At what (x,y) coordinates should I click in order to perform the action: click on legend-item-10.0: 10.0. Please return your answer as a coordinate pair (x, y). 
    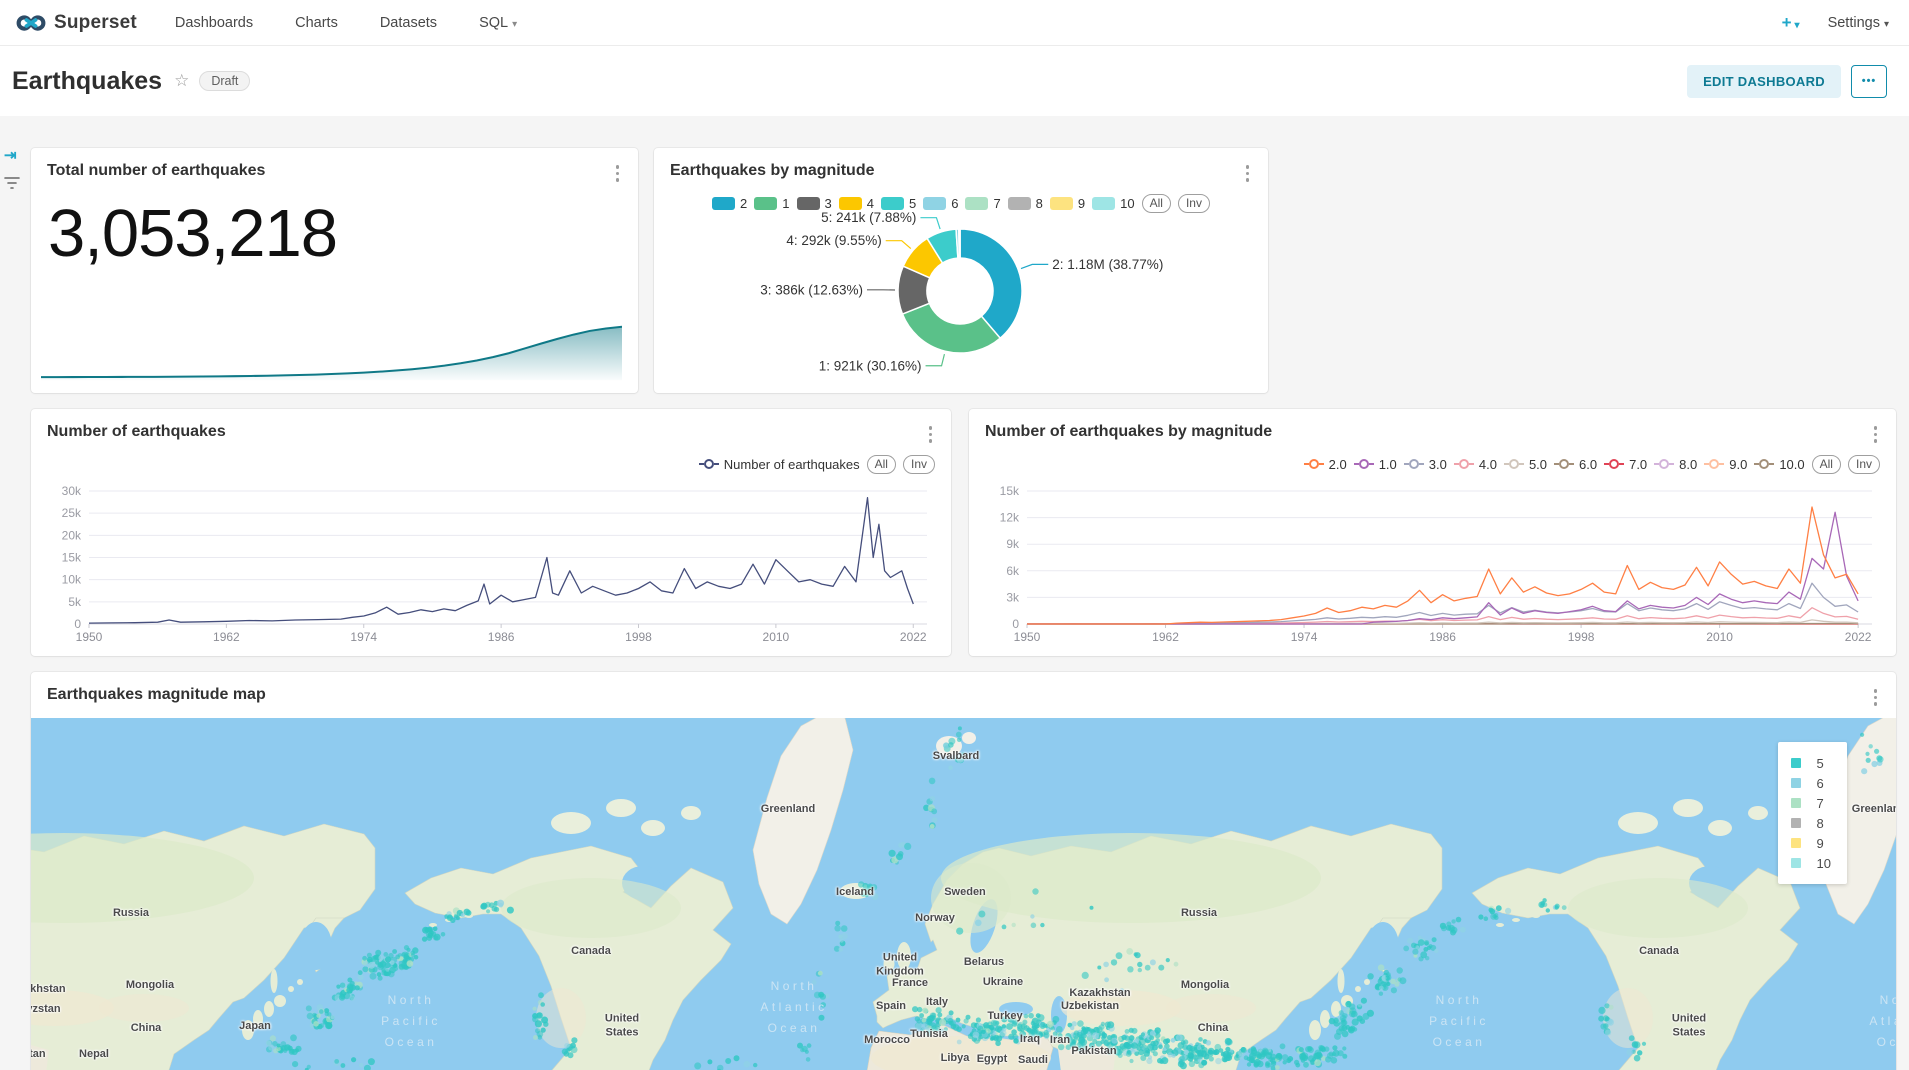
    Looking at the image, I should click on (1779, 464).